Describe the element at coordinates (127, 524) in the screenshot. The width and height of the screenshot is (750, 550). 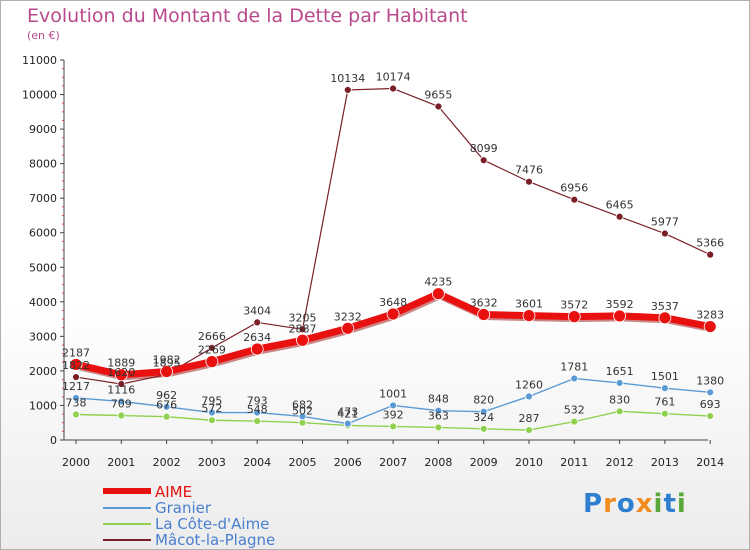
I see `legend-swatch` at that location.